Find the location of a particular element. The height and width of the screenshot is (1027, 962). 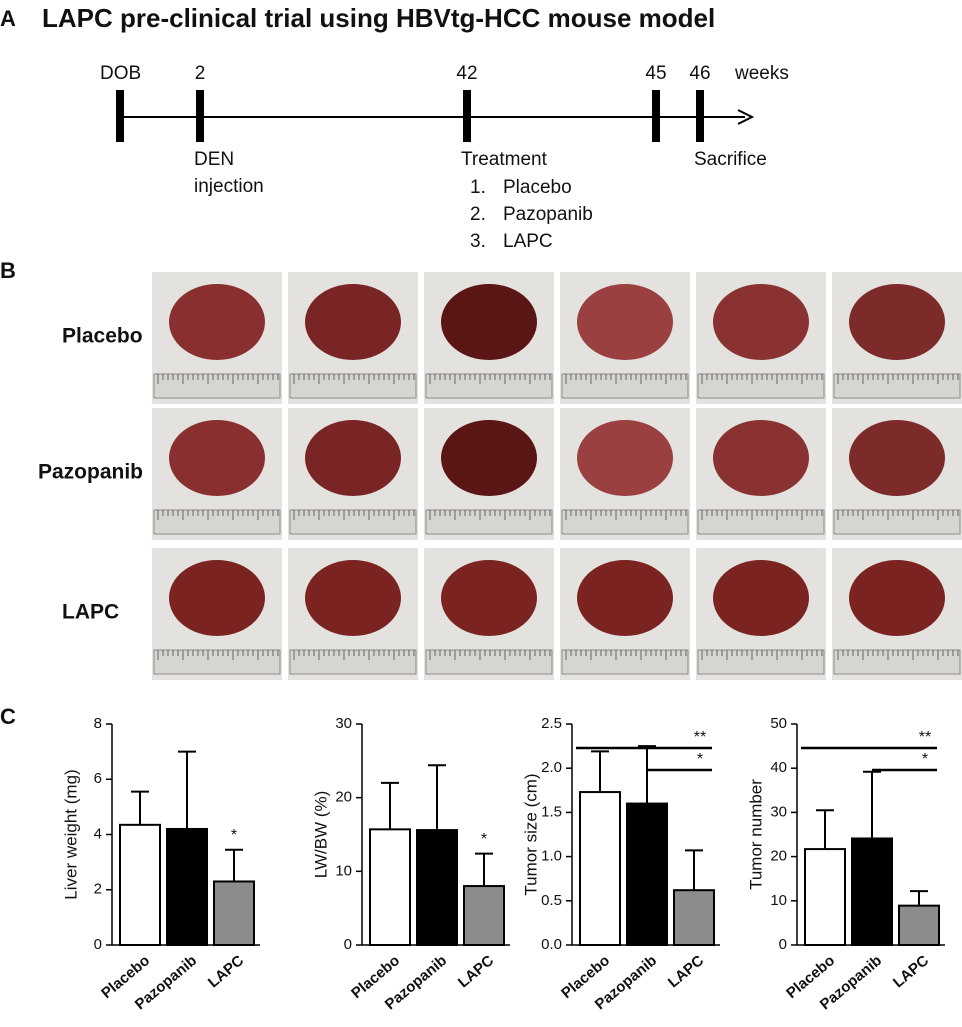

y-tick-label: 0.0 is located at coordinates (551, 944).